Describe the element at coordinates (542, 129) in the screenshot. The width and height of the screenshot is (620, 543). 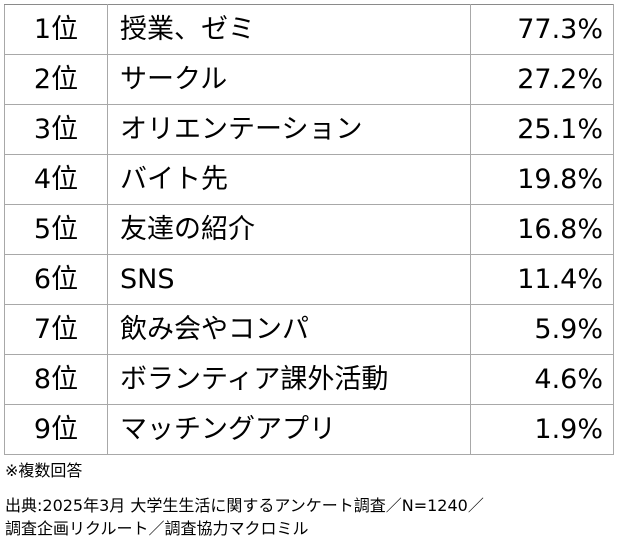
I see `percent-cell: 25.1%` at that location.